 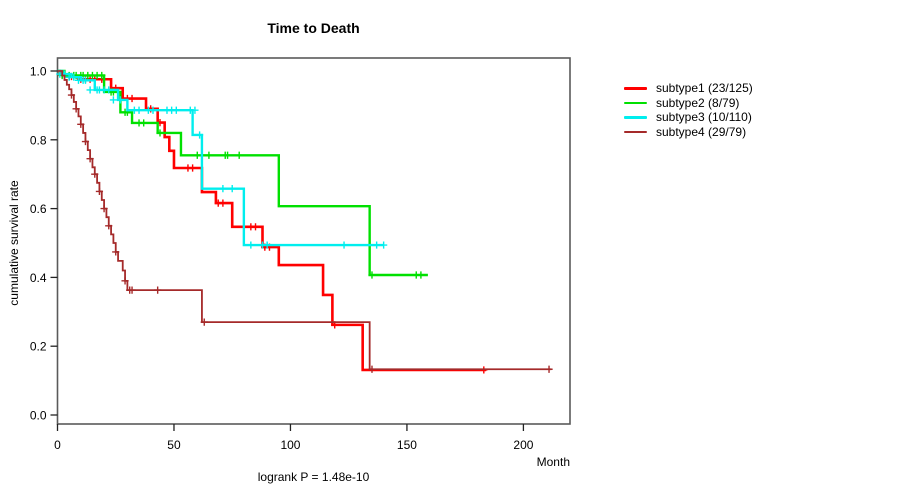 I want to click on y-tick-label: 0.4, so click(x=38, y=278).